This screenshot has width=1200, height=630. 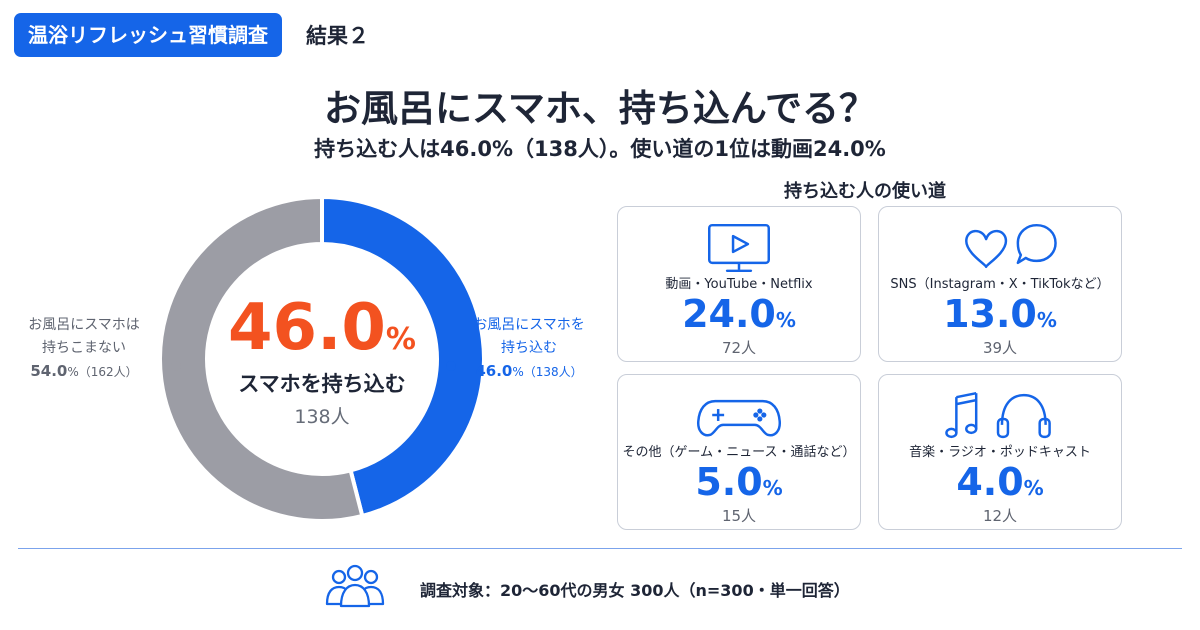 I want to click on donut-center-count: 138人, so click(x=322, y=417).